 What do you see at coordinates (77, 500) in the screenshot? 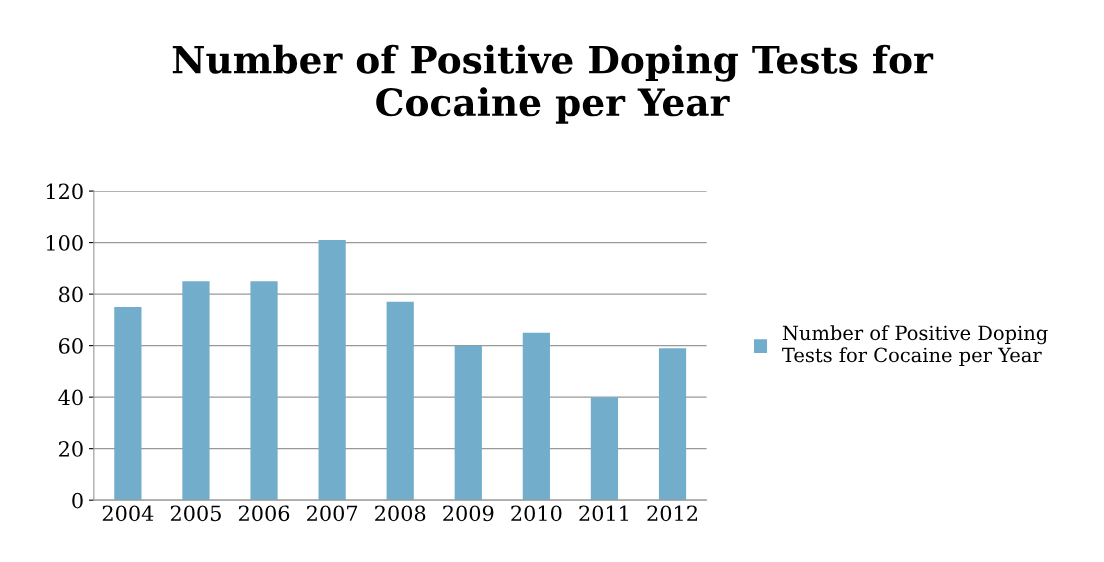
I see `y-tick-label: 0` at bounding box center [77, 500].